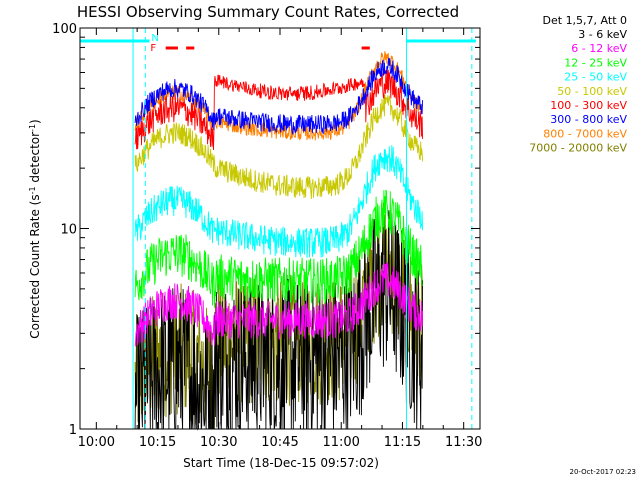  What do you see at coordinates (585, 133) in the screenshot?
I see `legend-entry: 800 - 7000 keV` at bounding box center [585, 133].